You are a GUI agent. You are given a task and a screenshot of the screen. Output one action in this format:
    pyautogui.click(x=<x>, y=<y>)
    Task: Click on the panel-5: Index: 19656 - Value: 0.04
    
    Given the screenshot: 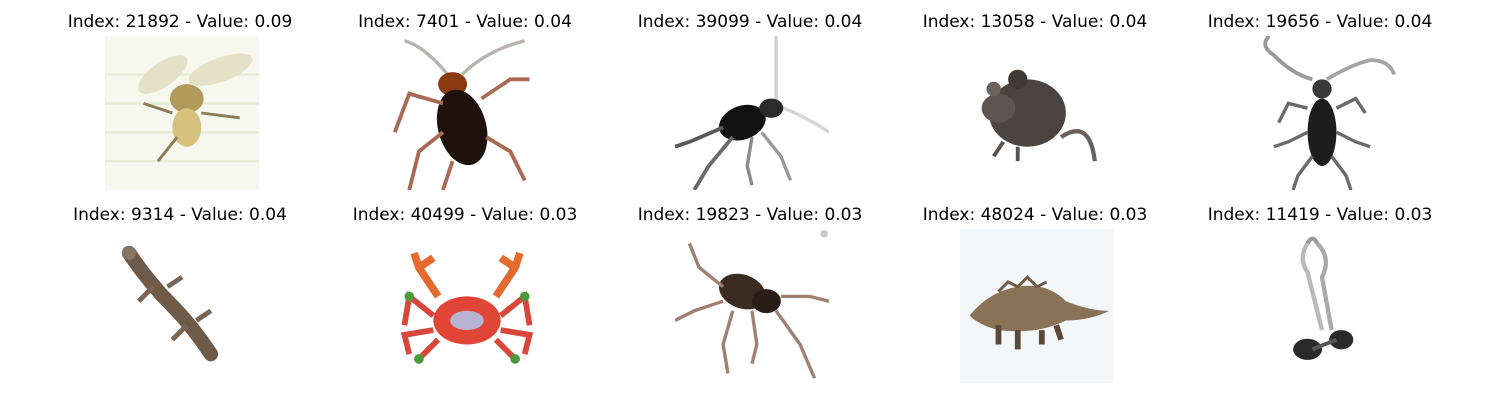 What is the action you would take?
    pyautogui.click(x=1320, y=97)
    